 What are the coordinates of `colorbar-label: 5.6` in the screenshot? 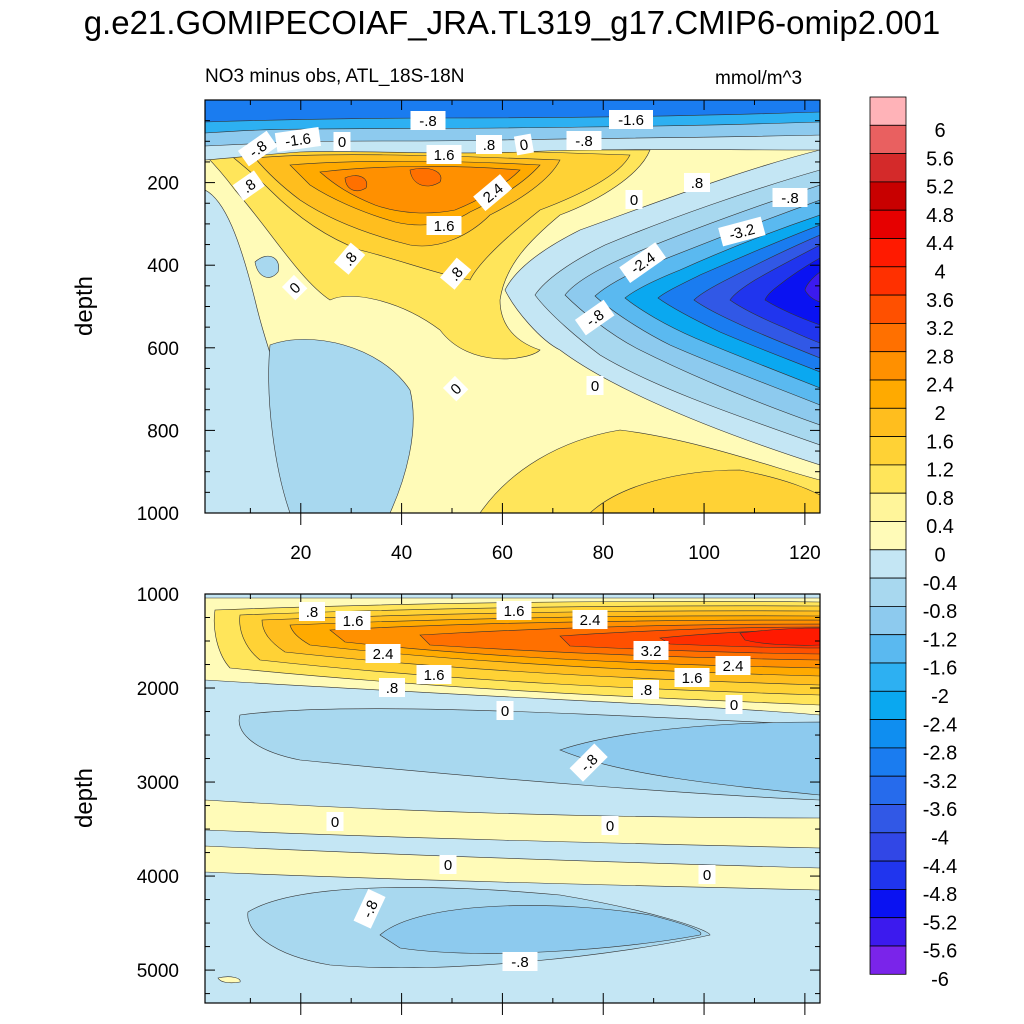 It's located at (940, 159).